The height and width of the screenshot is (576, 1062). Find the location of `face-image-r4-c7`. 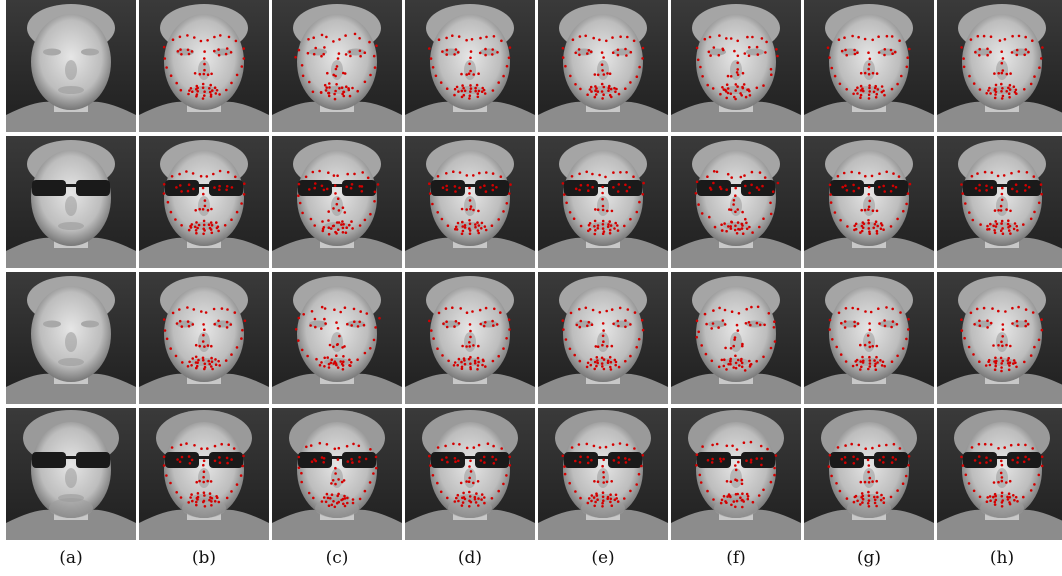

face-image-r4-c7 is located at coordinates (869, 474).